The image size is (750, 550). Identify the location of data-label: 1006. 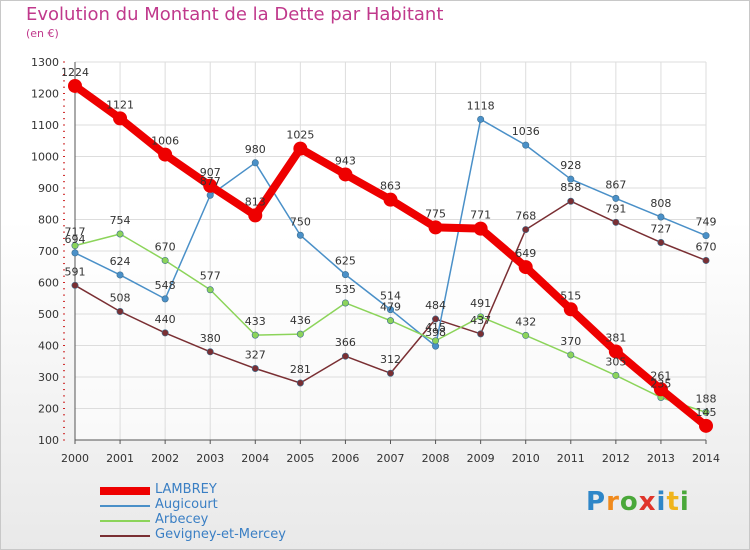
(165, 141).